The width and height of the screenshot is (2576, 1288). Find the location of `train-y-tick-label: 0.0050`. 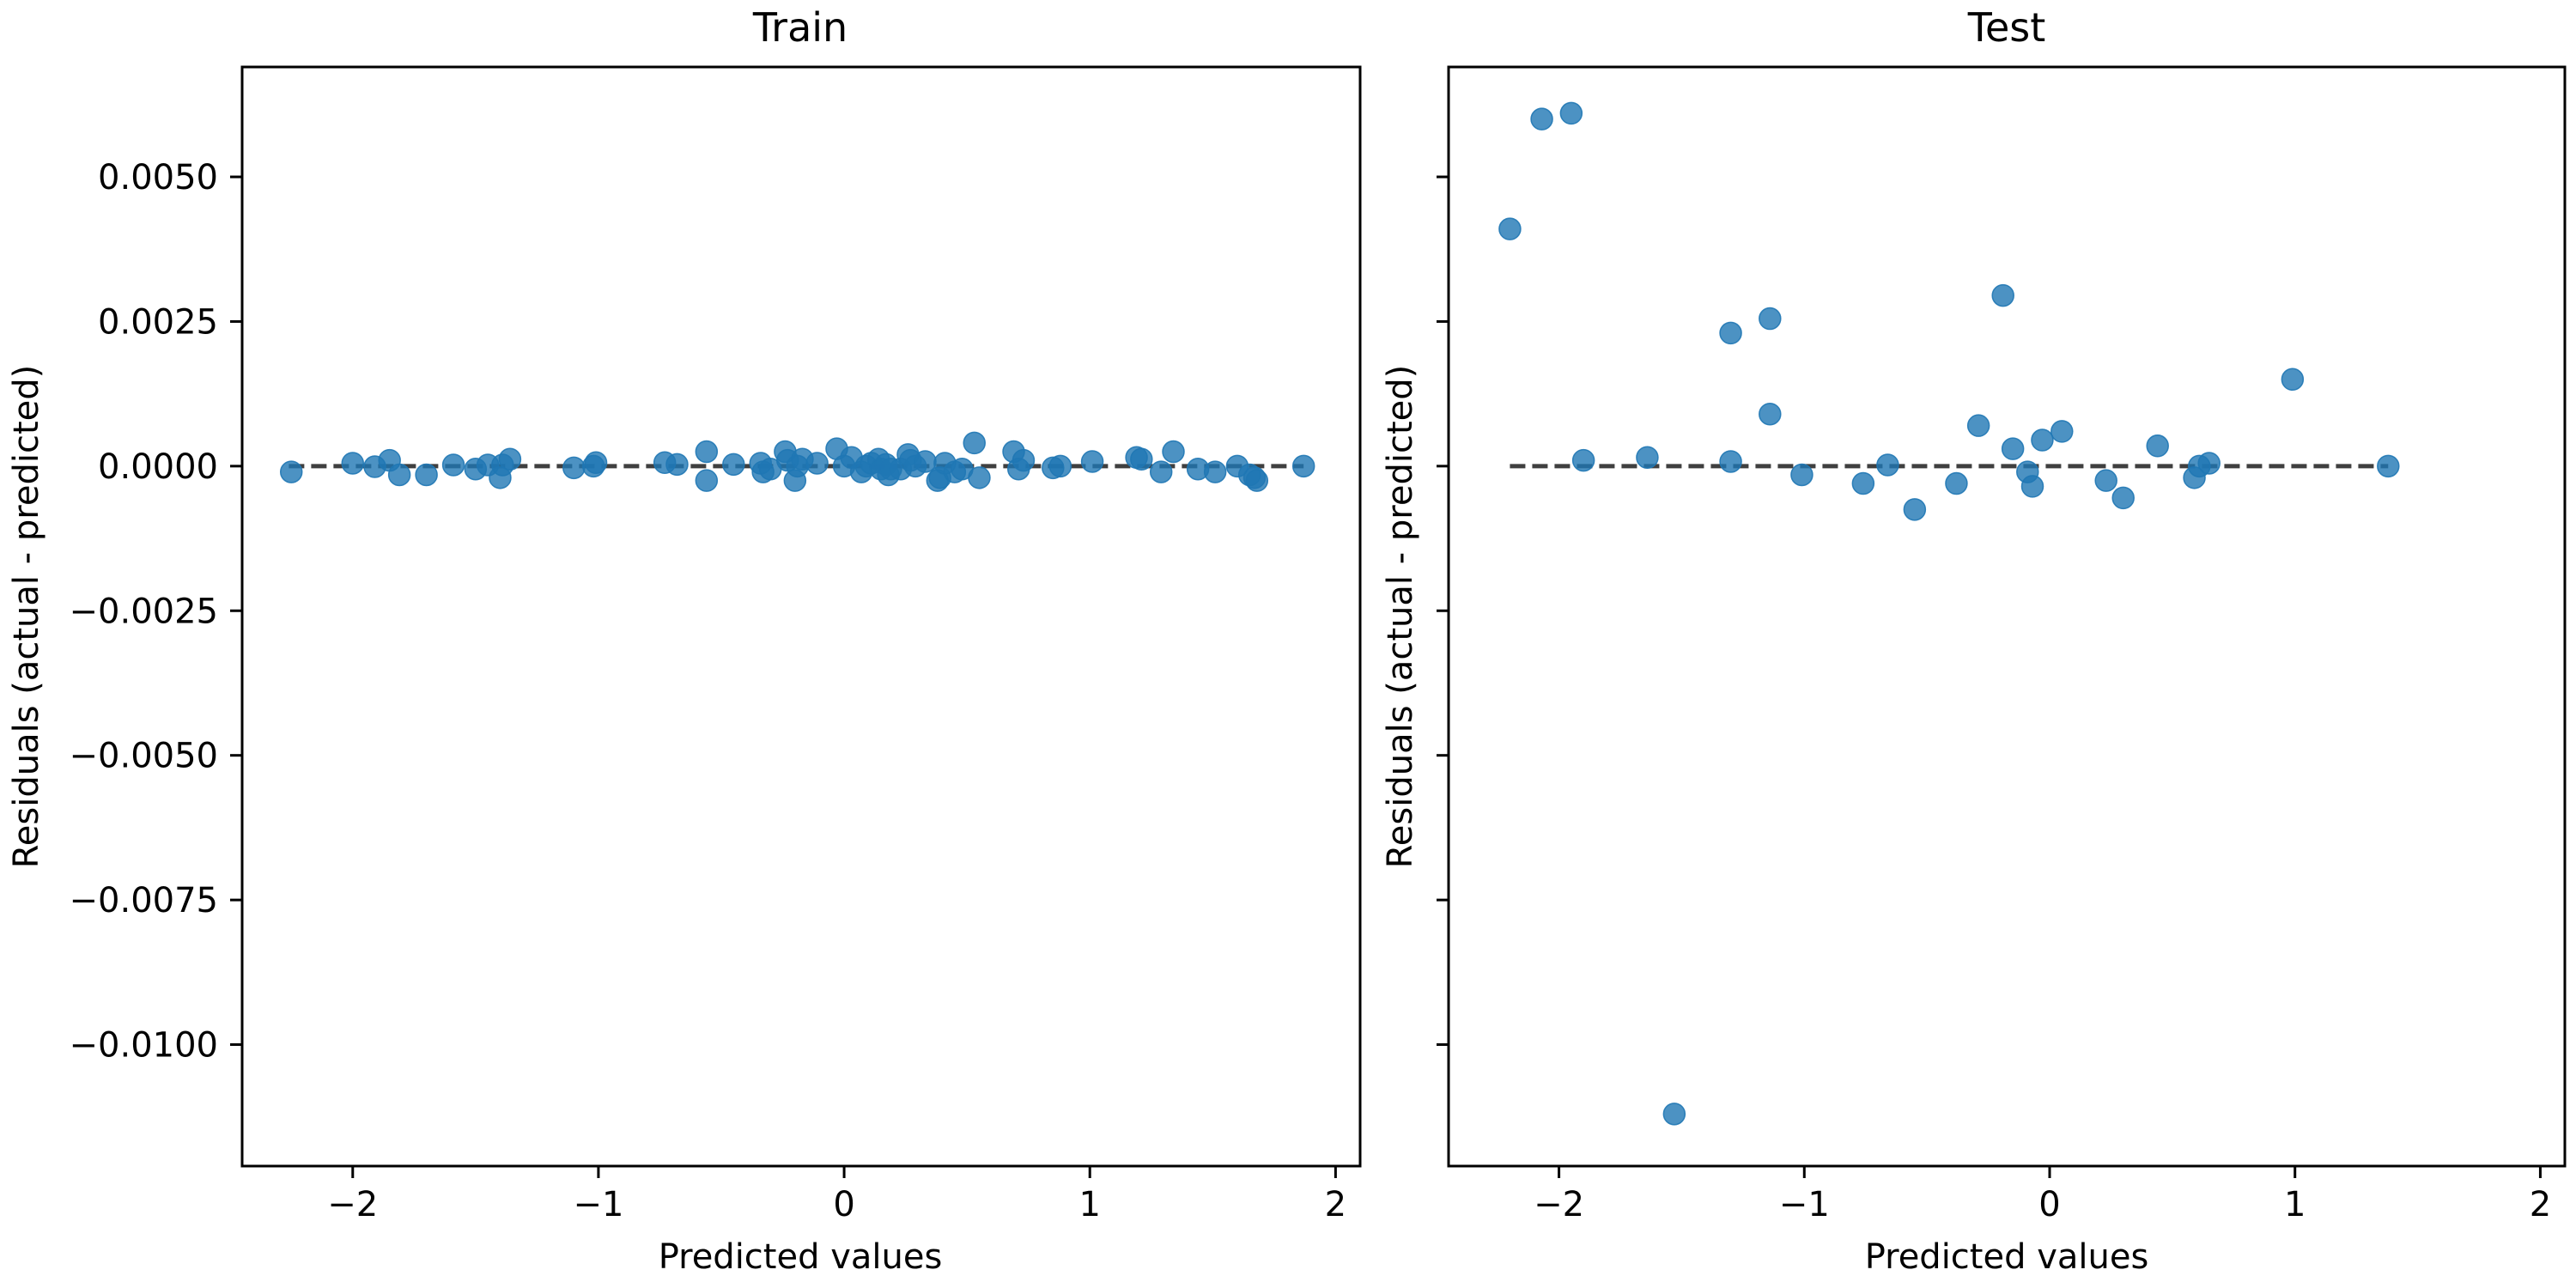

train-y-tick-label: 0.0050 is located at coordinates (158, 177).